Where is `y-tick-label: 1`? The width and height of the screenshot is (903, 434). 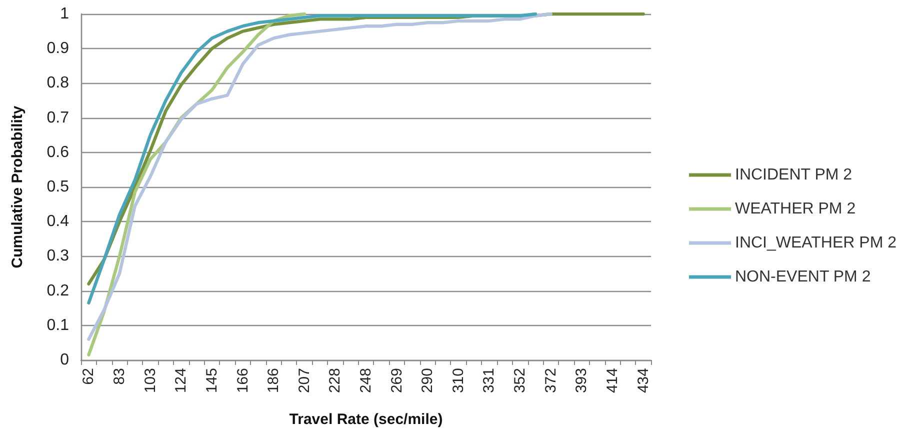 y-tick-label: 1 is located at coordinates (65, 14).